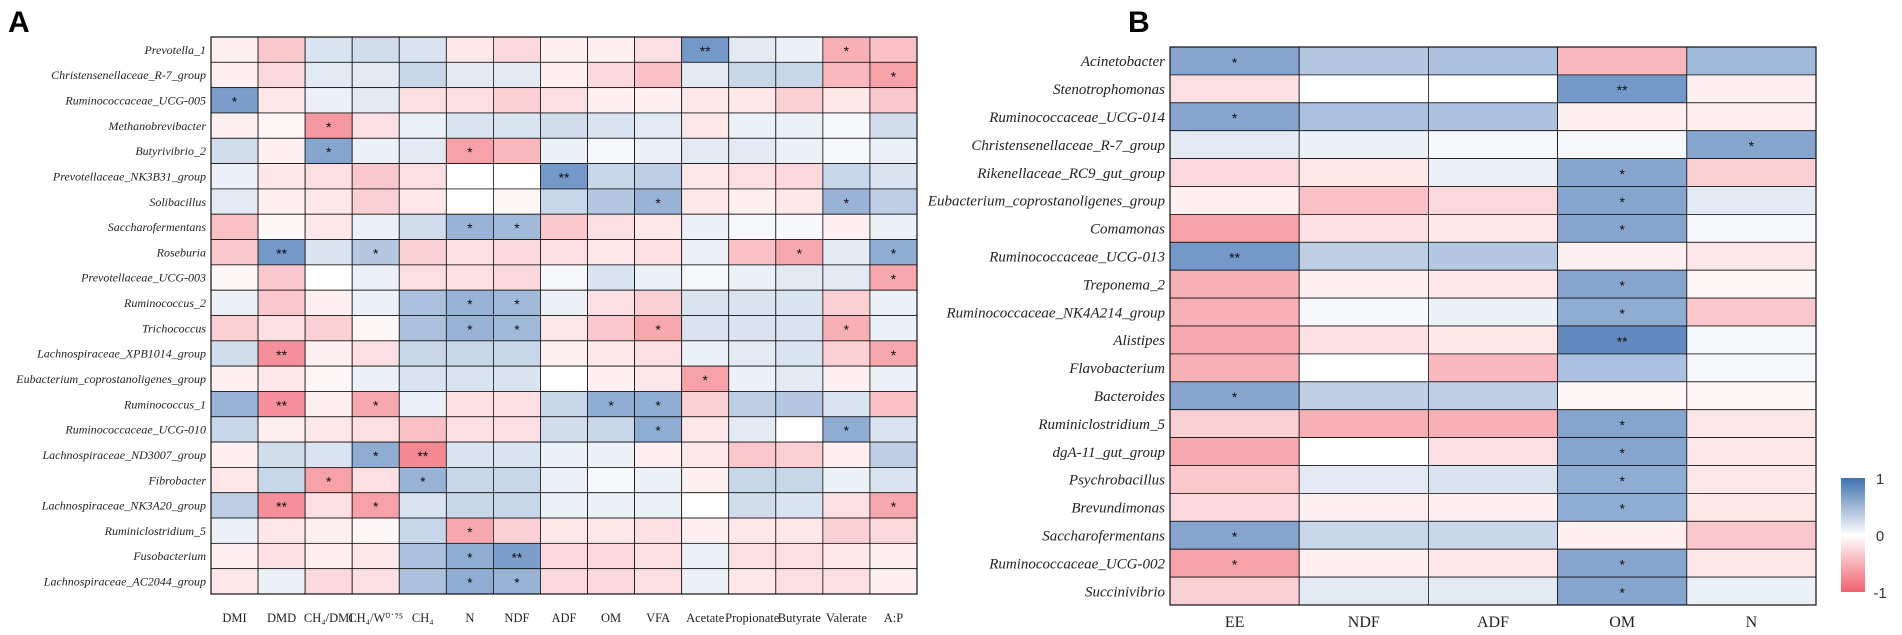 The image size is (1902, 635). What do you see at coordinates (1622, 622) in the screenshot?
I see `b-column-label: OM` at bounding box center [1622, 622].